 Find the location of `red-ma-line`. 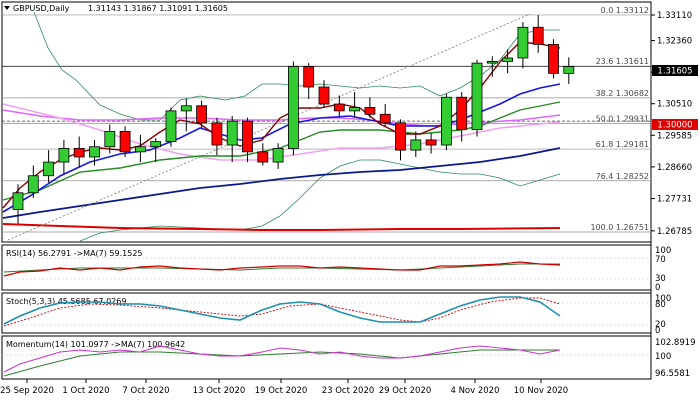

red-ma-line is located at coordinates (281, 227).